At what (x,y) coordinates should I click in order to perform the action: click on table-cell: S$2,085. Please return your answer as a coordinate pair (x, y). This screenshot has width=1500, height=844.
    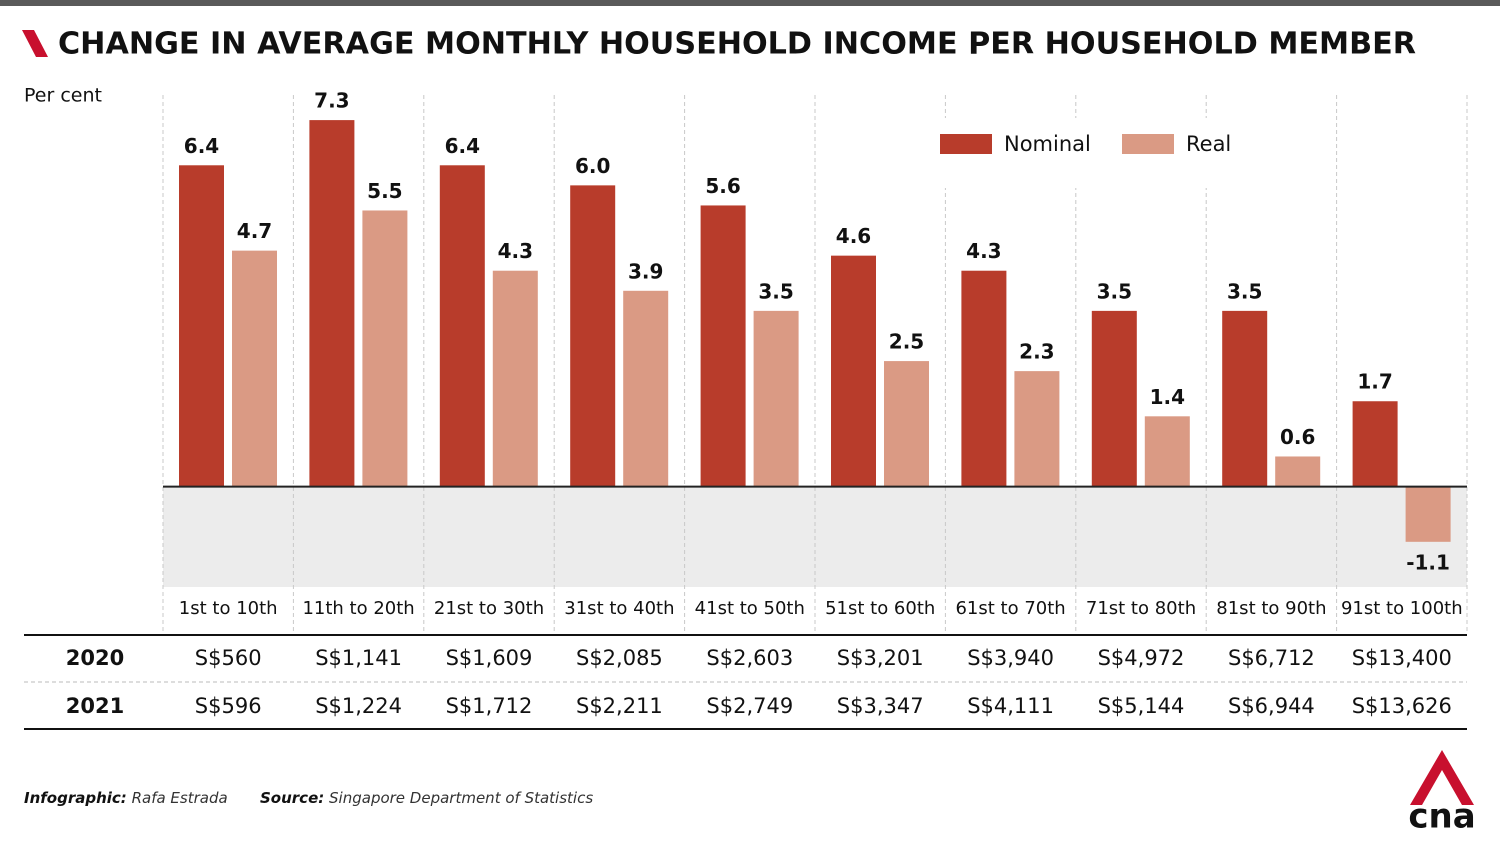
    Looking at the image, I should click on (619, 658).